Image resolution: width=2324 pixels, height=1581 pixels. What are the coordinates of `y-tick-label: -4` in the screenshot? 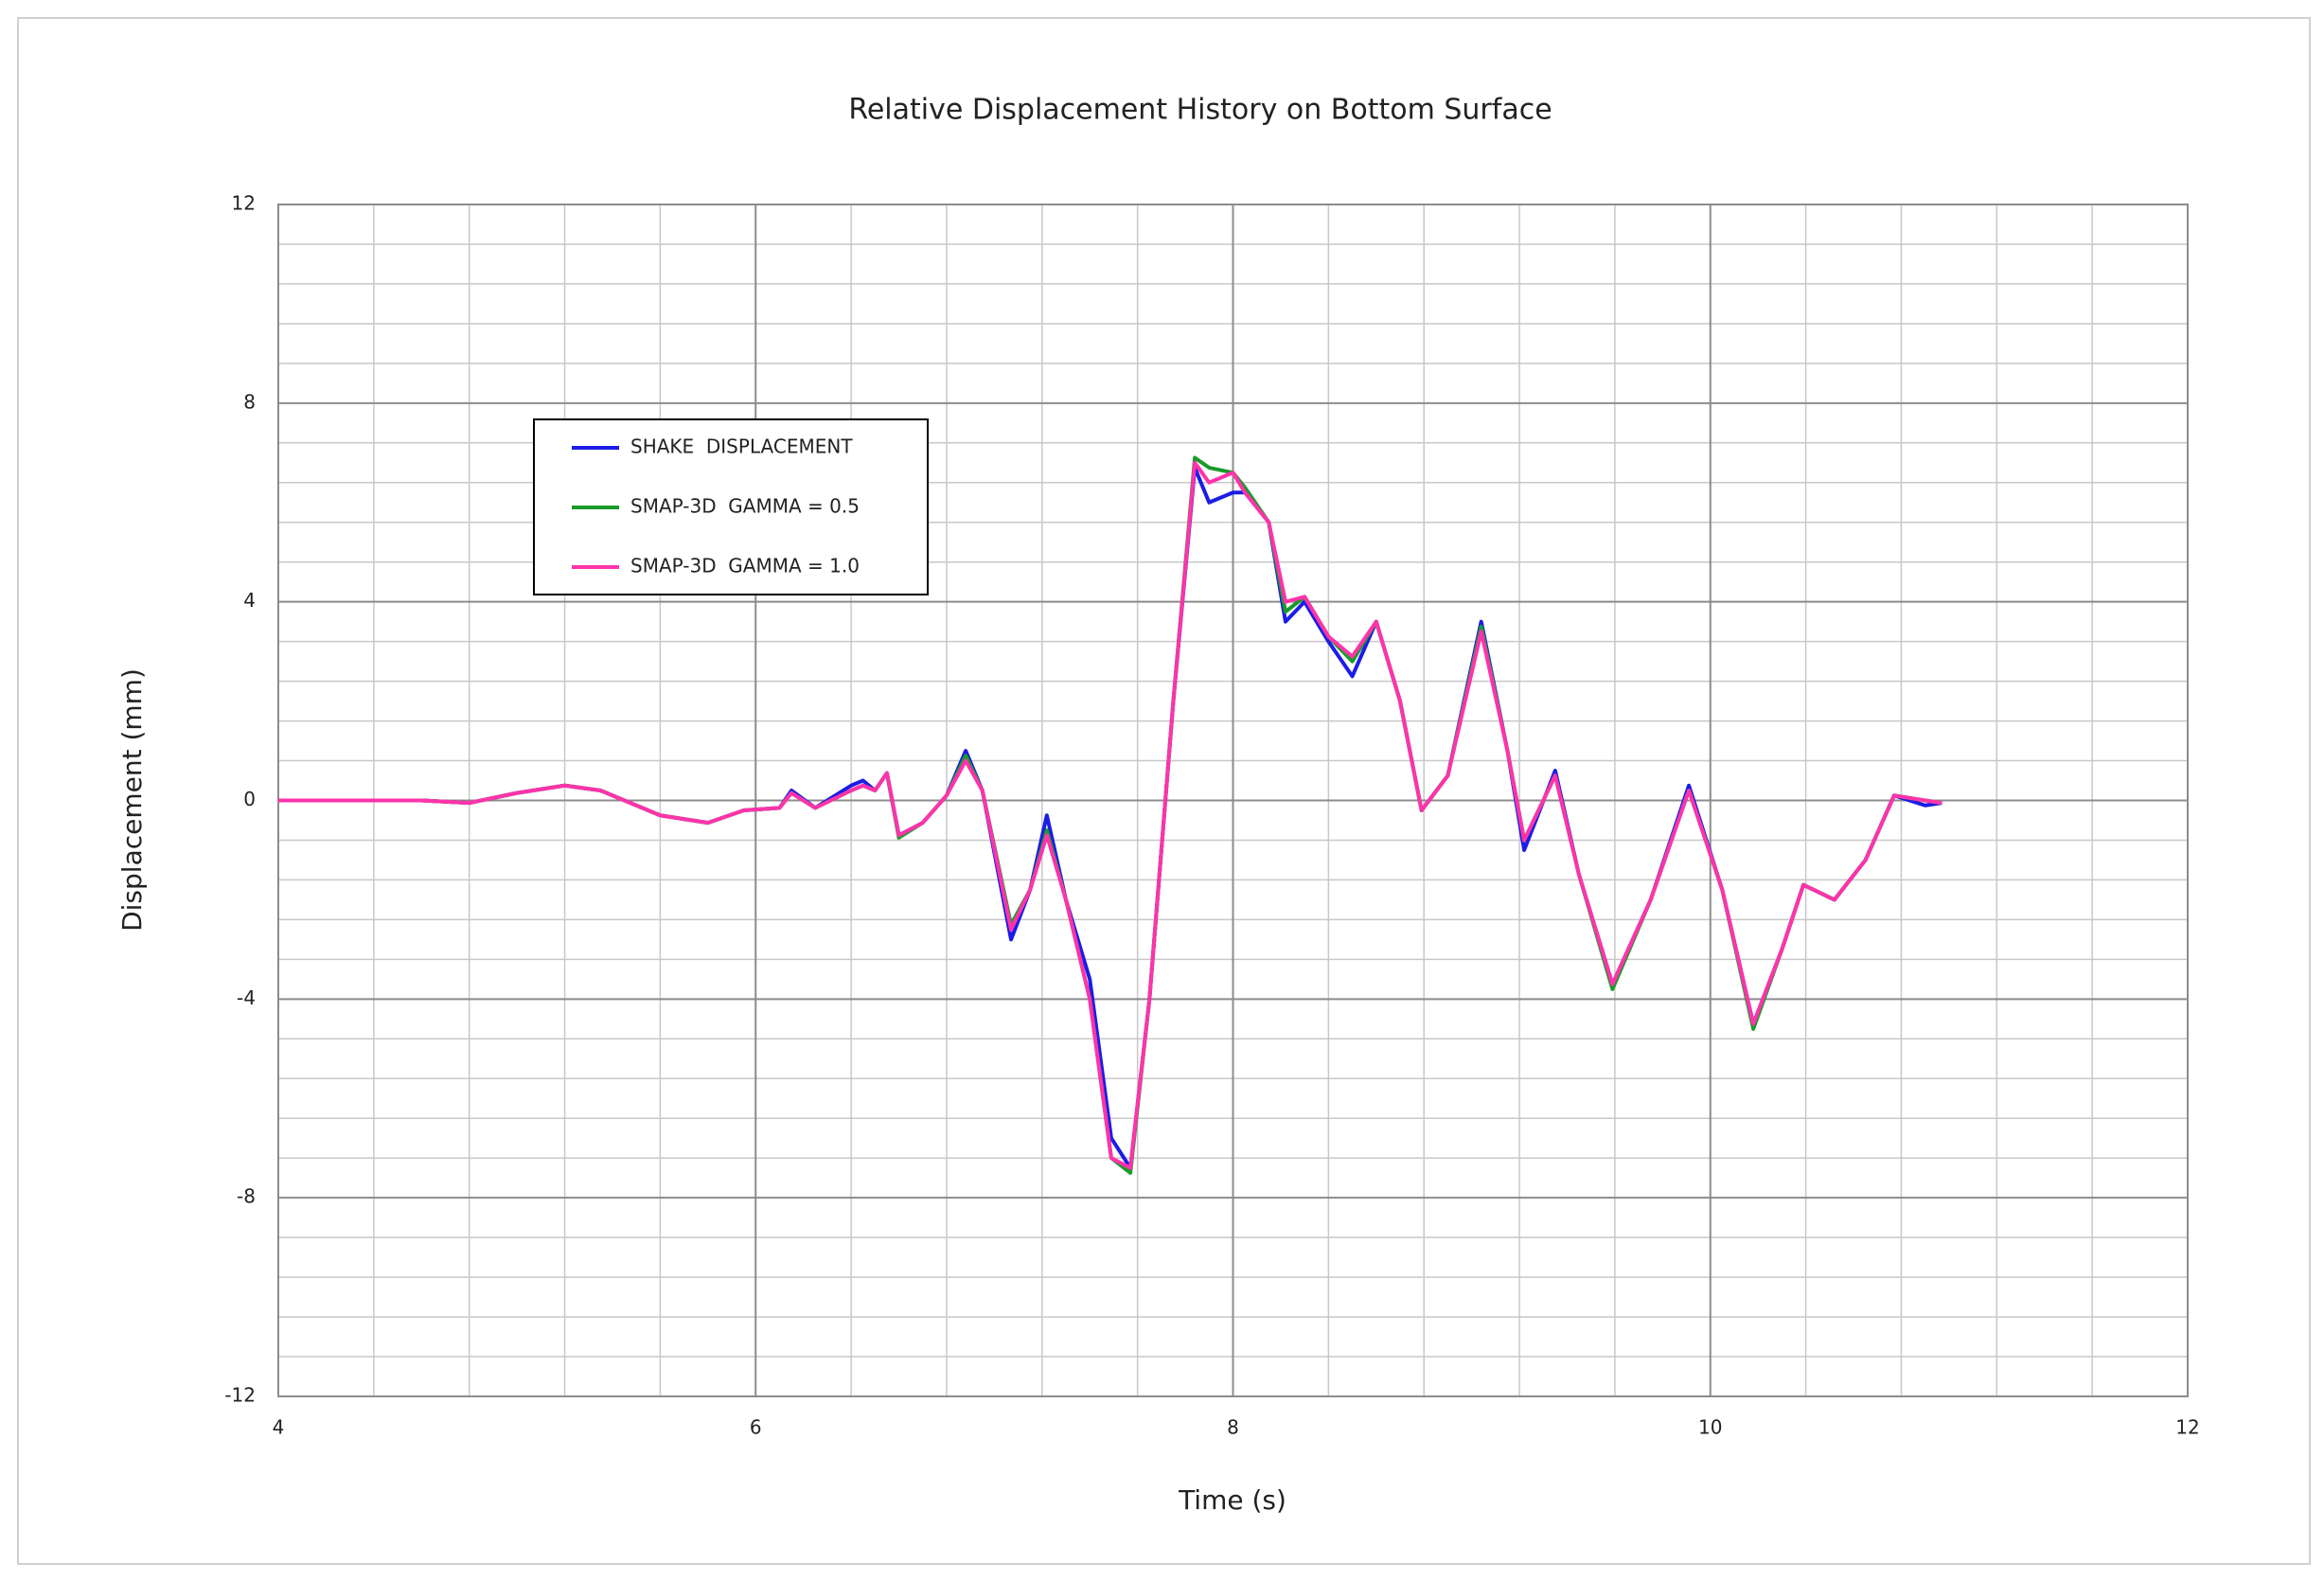 It's located at (246, 998).